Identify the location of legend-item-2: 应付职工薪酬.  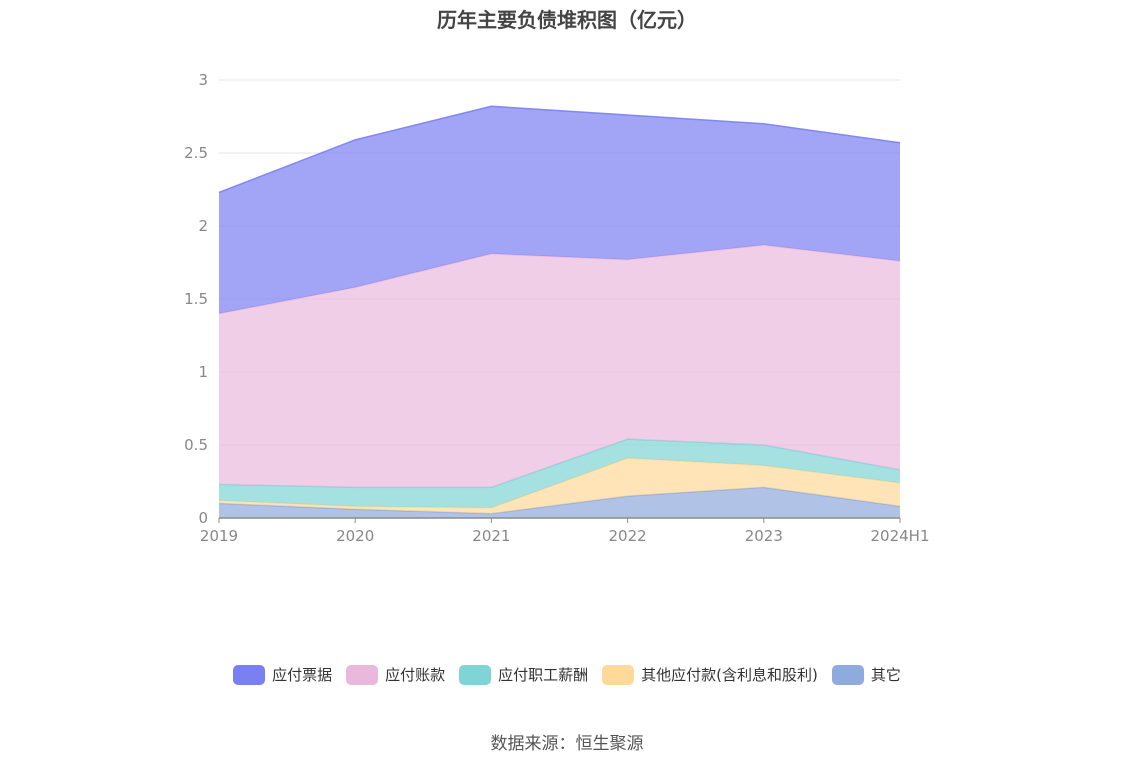
(523, 674).